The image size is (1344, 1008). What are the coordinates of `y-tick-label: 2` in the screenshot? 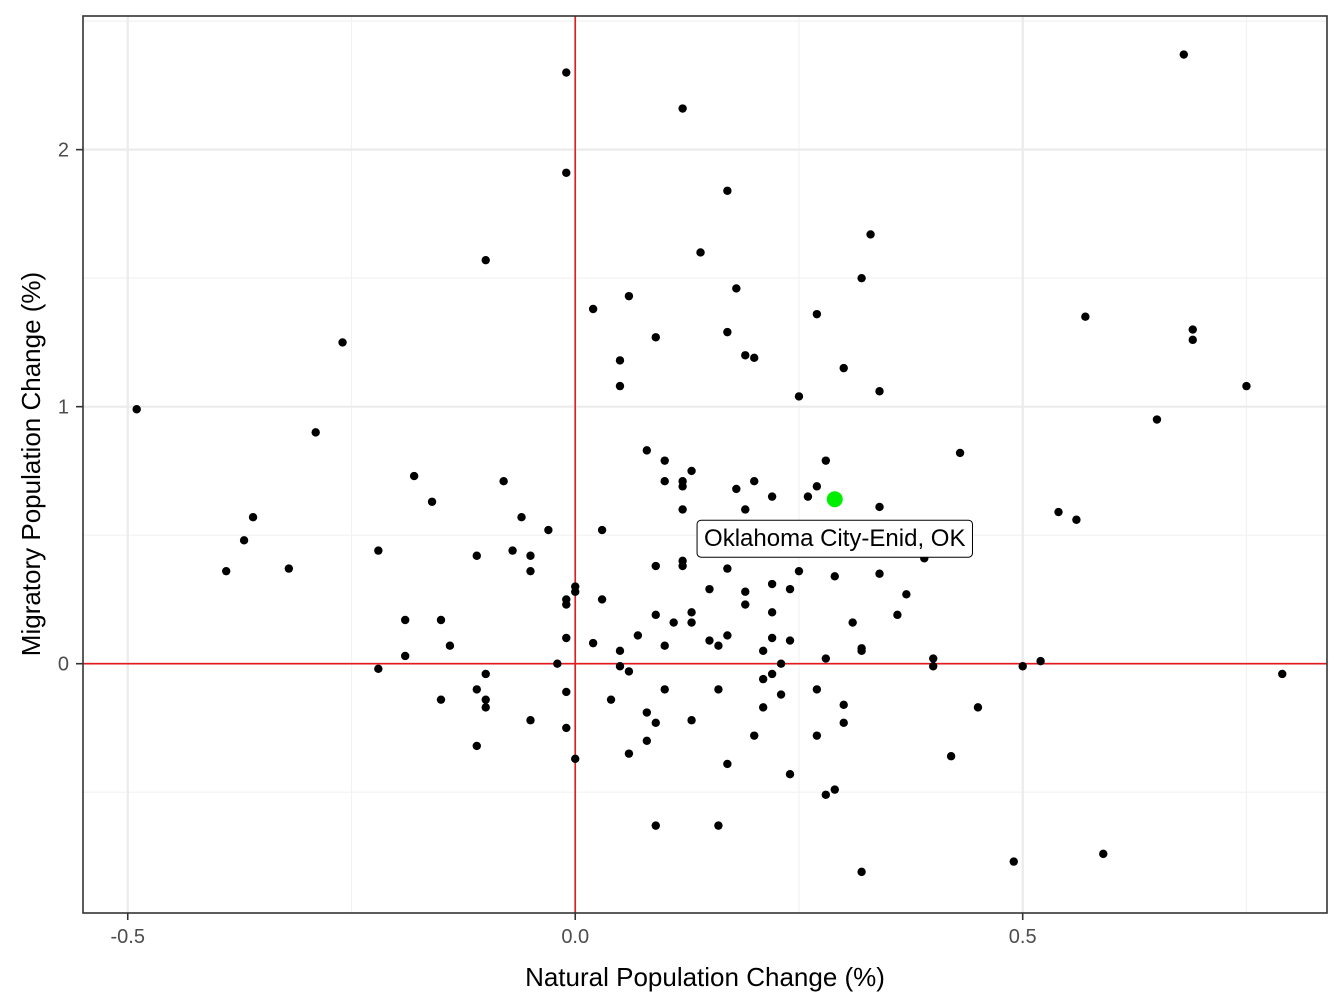 It's located at (63, 151).